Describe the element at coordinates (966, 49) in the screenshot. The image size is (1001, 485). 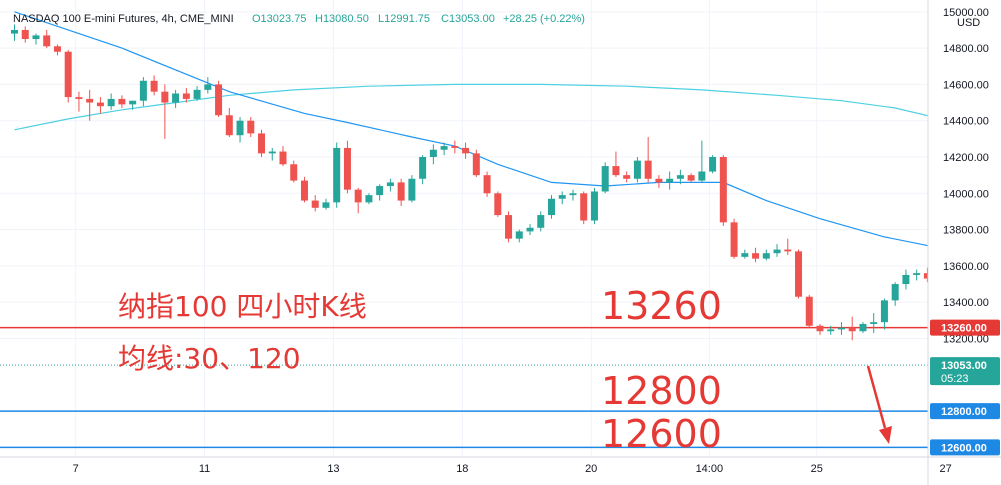
I see `price-tick-label: 14800.00` at that location.